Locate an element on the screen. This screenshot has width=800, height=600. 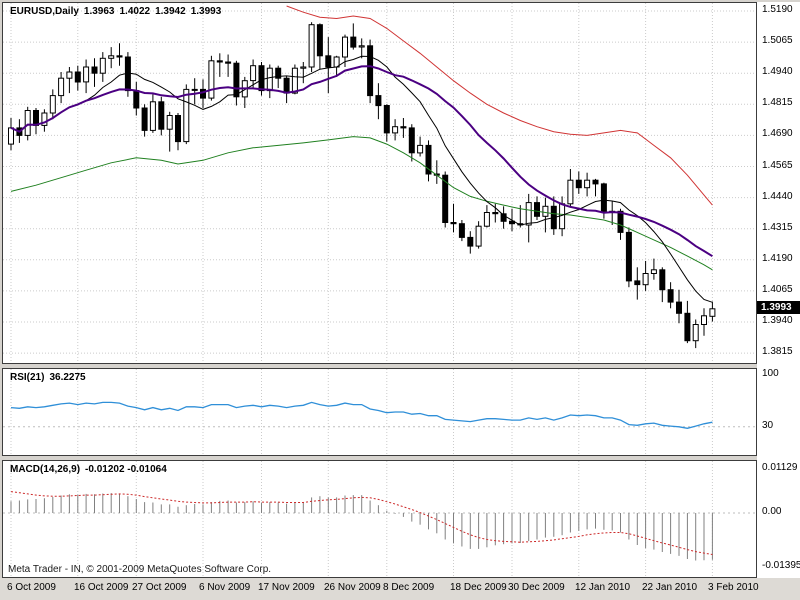
chart-title-open: 1.3963 is located at coordinates (99, 11).